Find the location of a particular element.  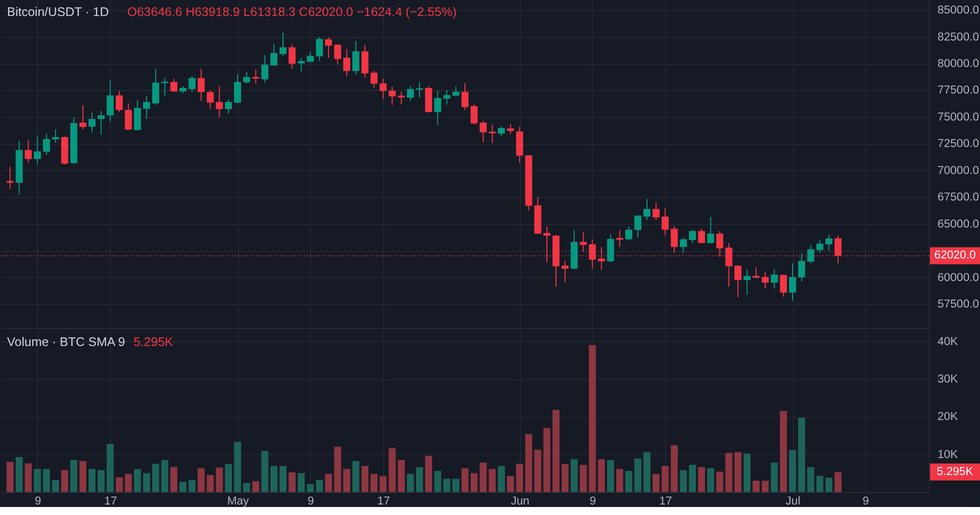

y-tick-label: 20K is located at coordinates (948, 417).